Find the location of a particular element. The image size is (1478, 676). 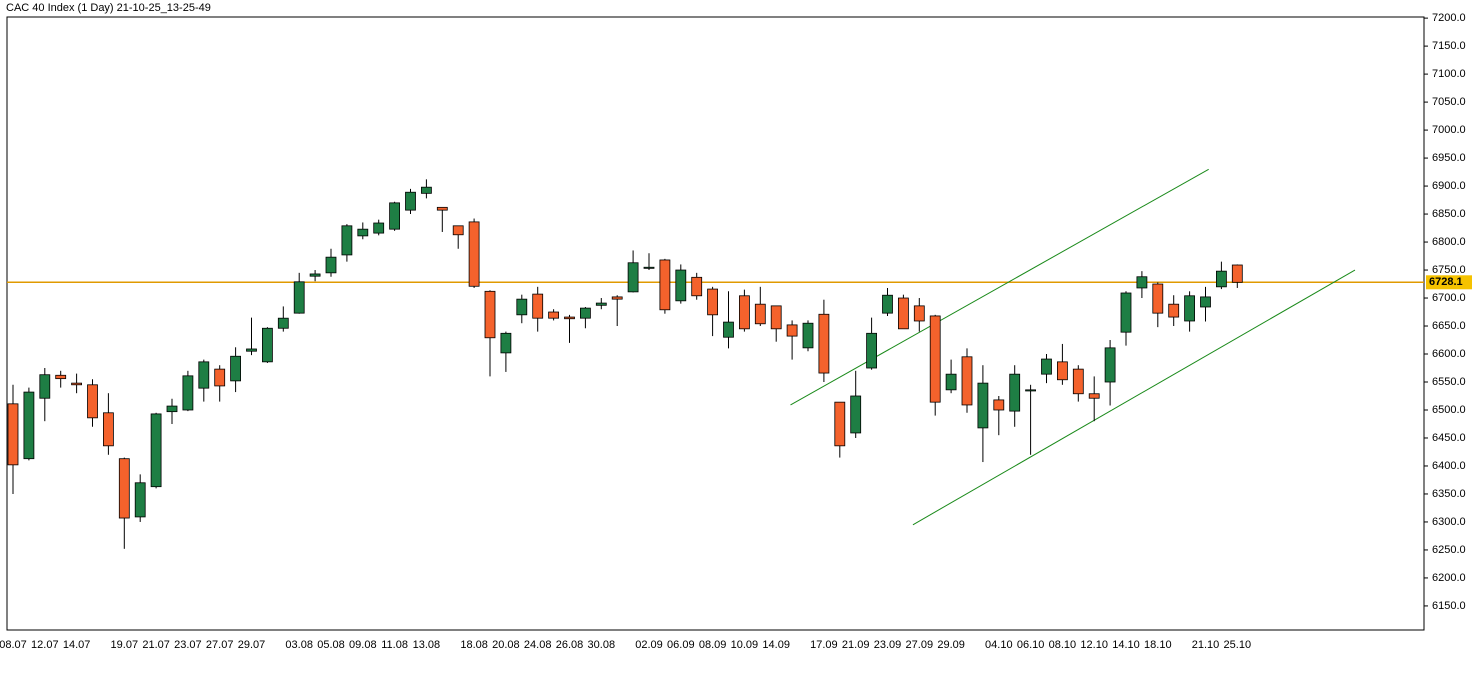

x-tick-label: 08.10 is located at coordinates (1063, 645).